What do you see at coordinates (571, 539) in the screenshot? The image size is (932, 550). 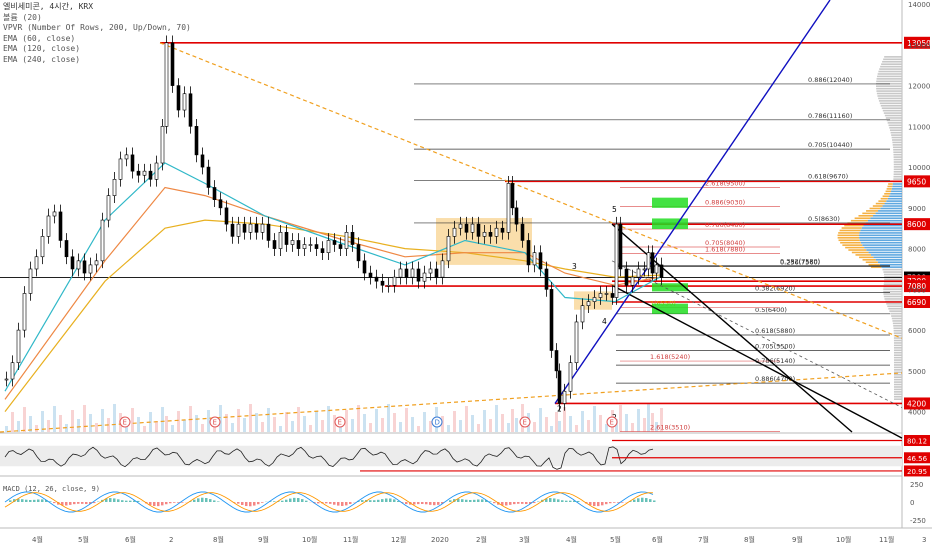 I see `x-tick-label: 4월` at bounding box center [571, 539].